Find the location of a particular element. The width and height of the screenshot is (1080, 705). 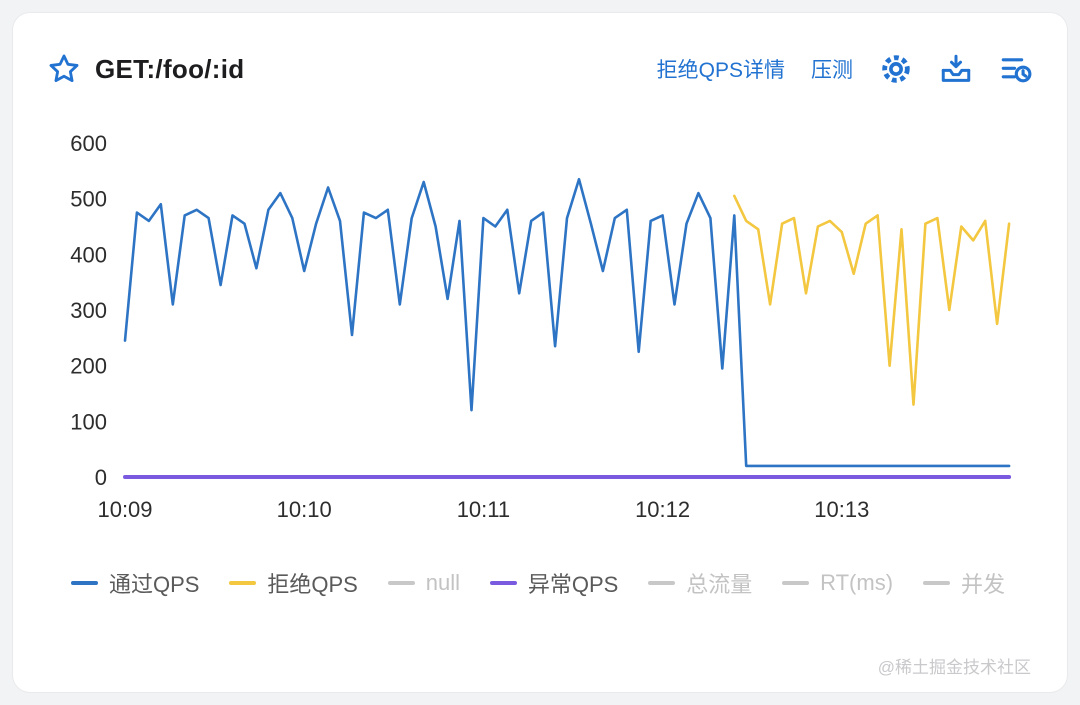

header-actions: 拒绝QPS详情 压测 is located at coordinates (845, 69).